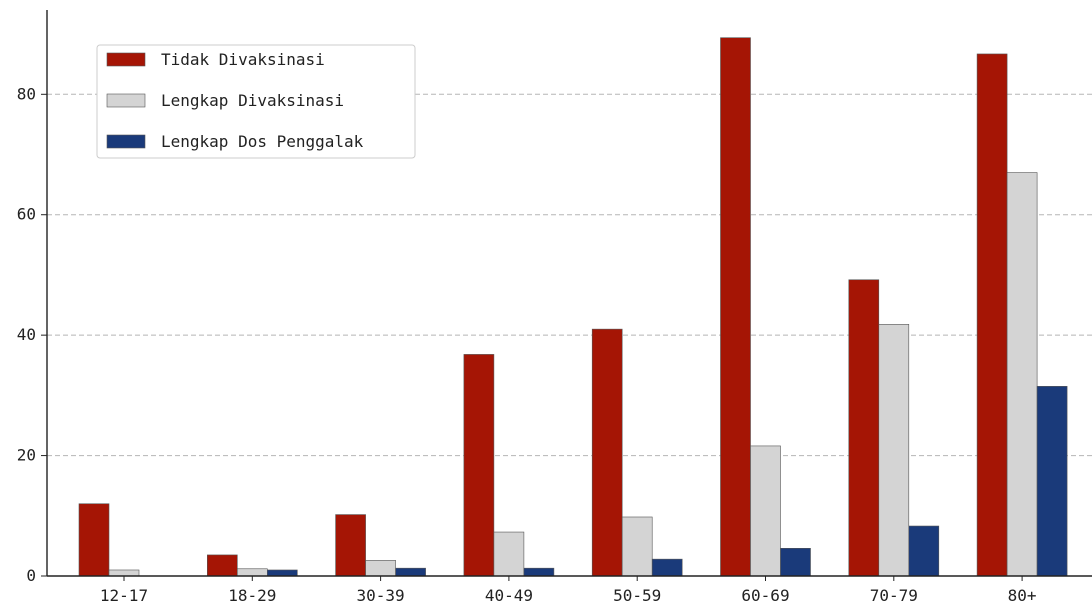 The height and width of the screenshot is (608, 1092). Describe the element at coordinates (765, 595) in the screenshot. I see `x-tick-label: 60-69` at that location.